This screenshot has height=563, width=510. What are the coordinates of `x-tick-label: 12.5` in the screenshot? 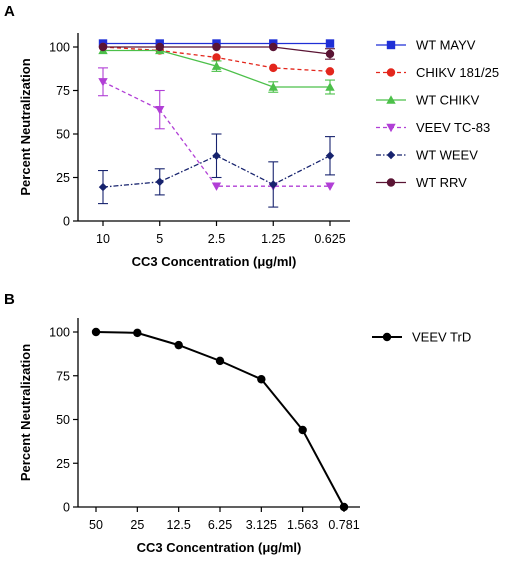 It's located at (178, 525).